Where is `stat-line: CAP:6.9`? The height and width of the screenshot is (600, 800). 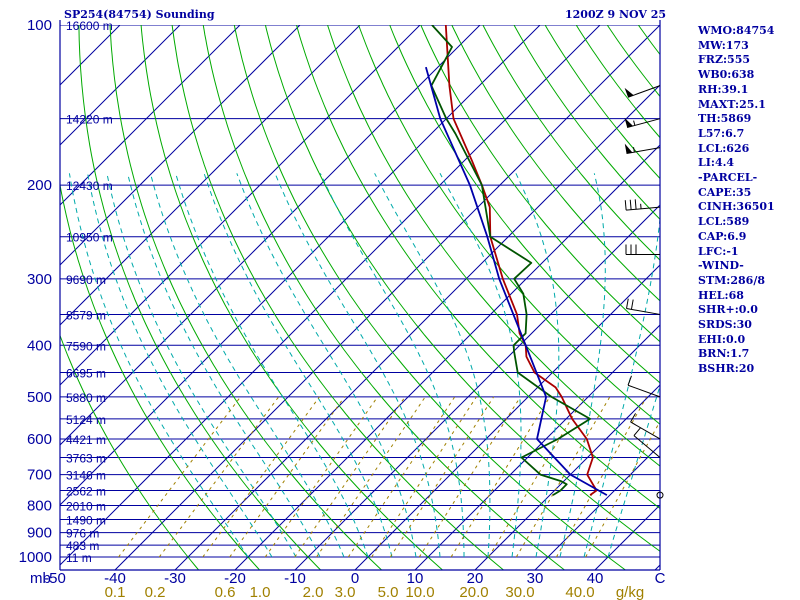 stat-line: CAP:6.9 is located at coordinates (722, 236).